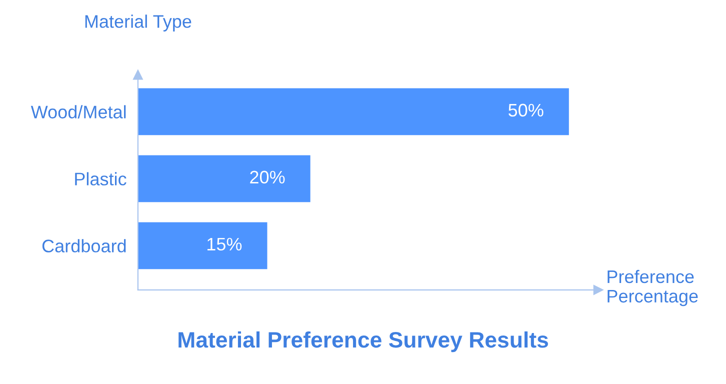 The width and height of the screenshot is (726, 384). What do you see at coordinates (526, 110) in the screenshot?
I see `data-label: 50%` at bounding box center [526, 110].